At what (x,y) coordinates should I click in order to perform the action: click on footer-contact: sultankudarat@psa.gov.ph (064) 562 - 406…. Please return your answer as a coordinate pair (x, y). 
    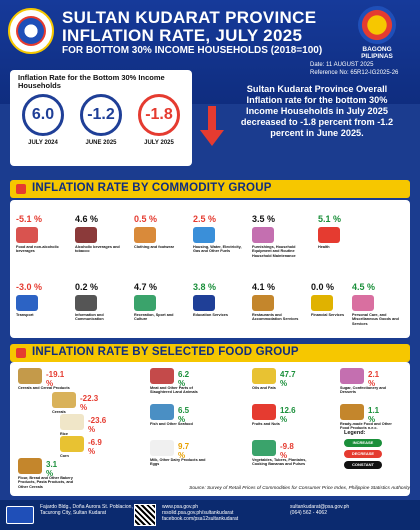
    Looking at the image, I should click on (354, 510).